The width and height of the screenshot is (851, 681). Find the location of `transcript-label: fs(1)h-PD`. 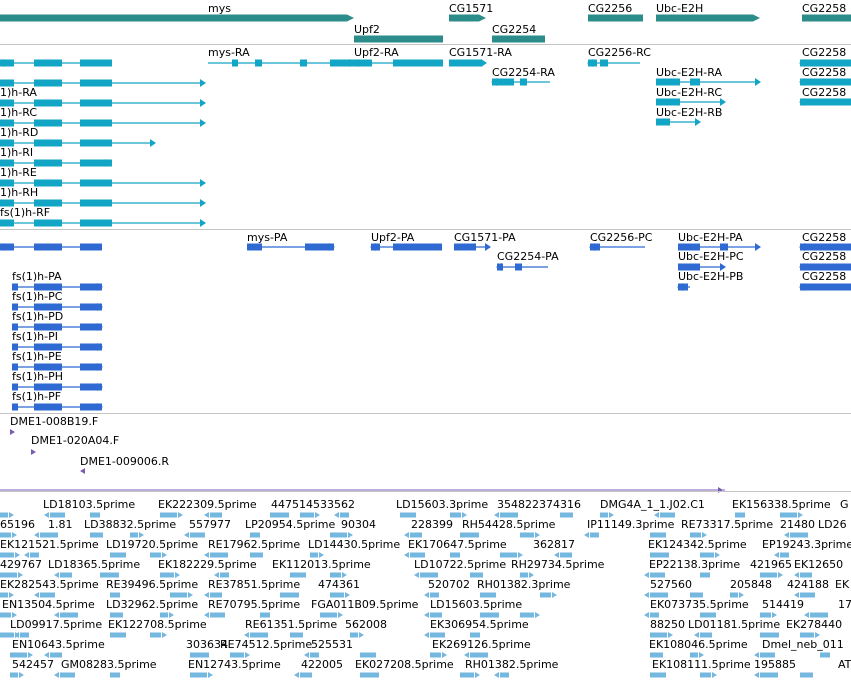

transcript-label: fs(1)h-PD is located at coordinates (38, 316).